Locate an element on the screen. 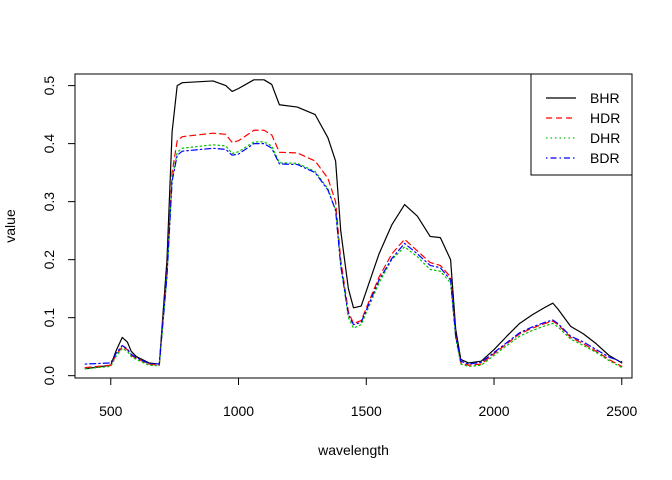 The width and height of the screenshot is (672, 480). x-tick-label: 500 is located at coordinates (111, 411).